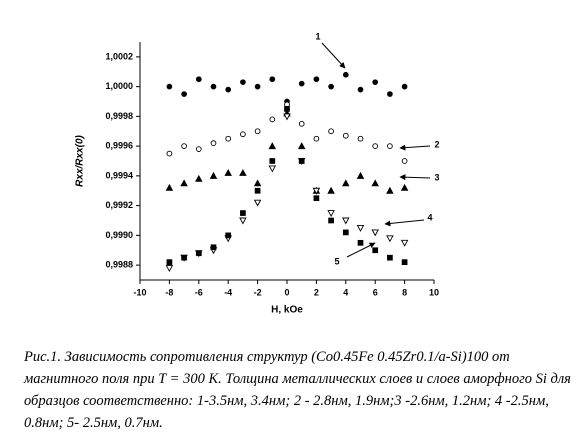 This screenshot has width=585, height=447. Describe the element at coordinates (434, 292) in the screenshot. I see `x-tick-label: 10` at that location.